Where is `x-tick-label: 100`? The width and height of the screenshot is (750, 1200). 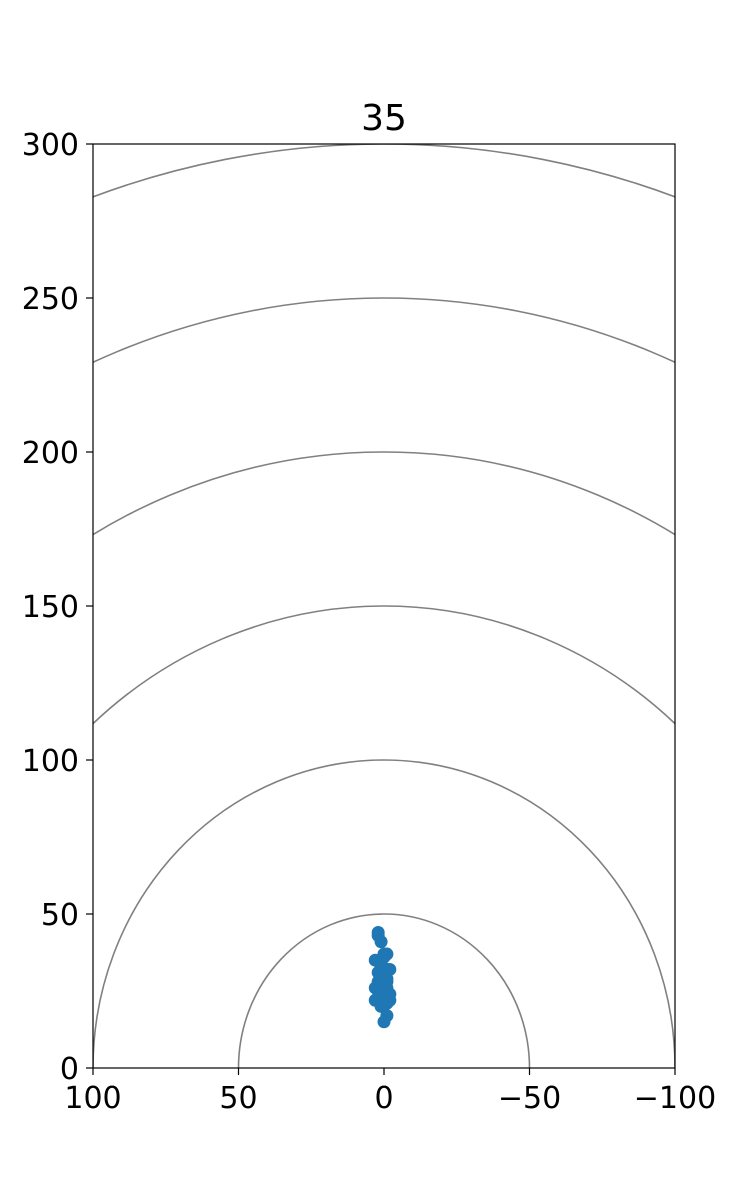 x-tick-label: 100 is located at coordinates (92, 1098).